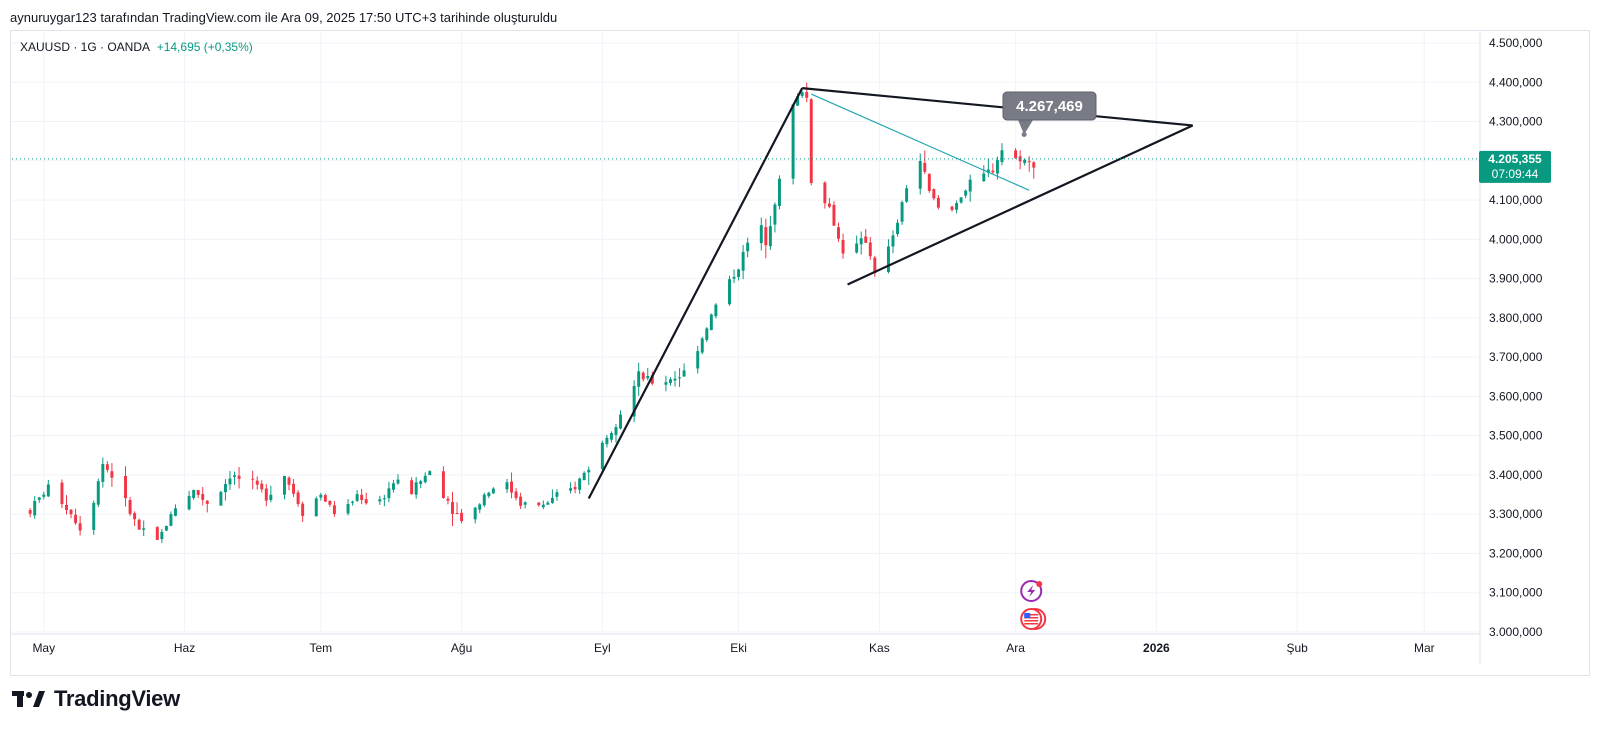  What do you see at coordinates (1031, 591) in the screenshot?
I see `lightning-shape` at bounding box center [1031, 591].